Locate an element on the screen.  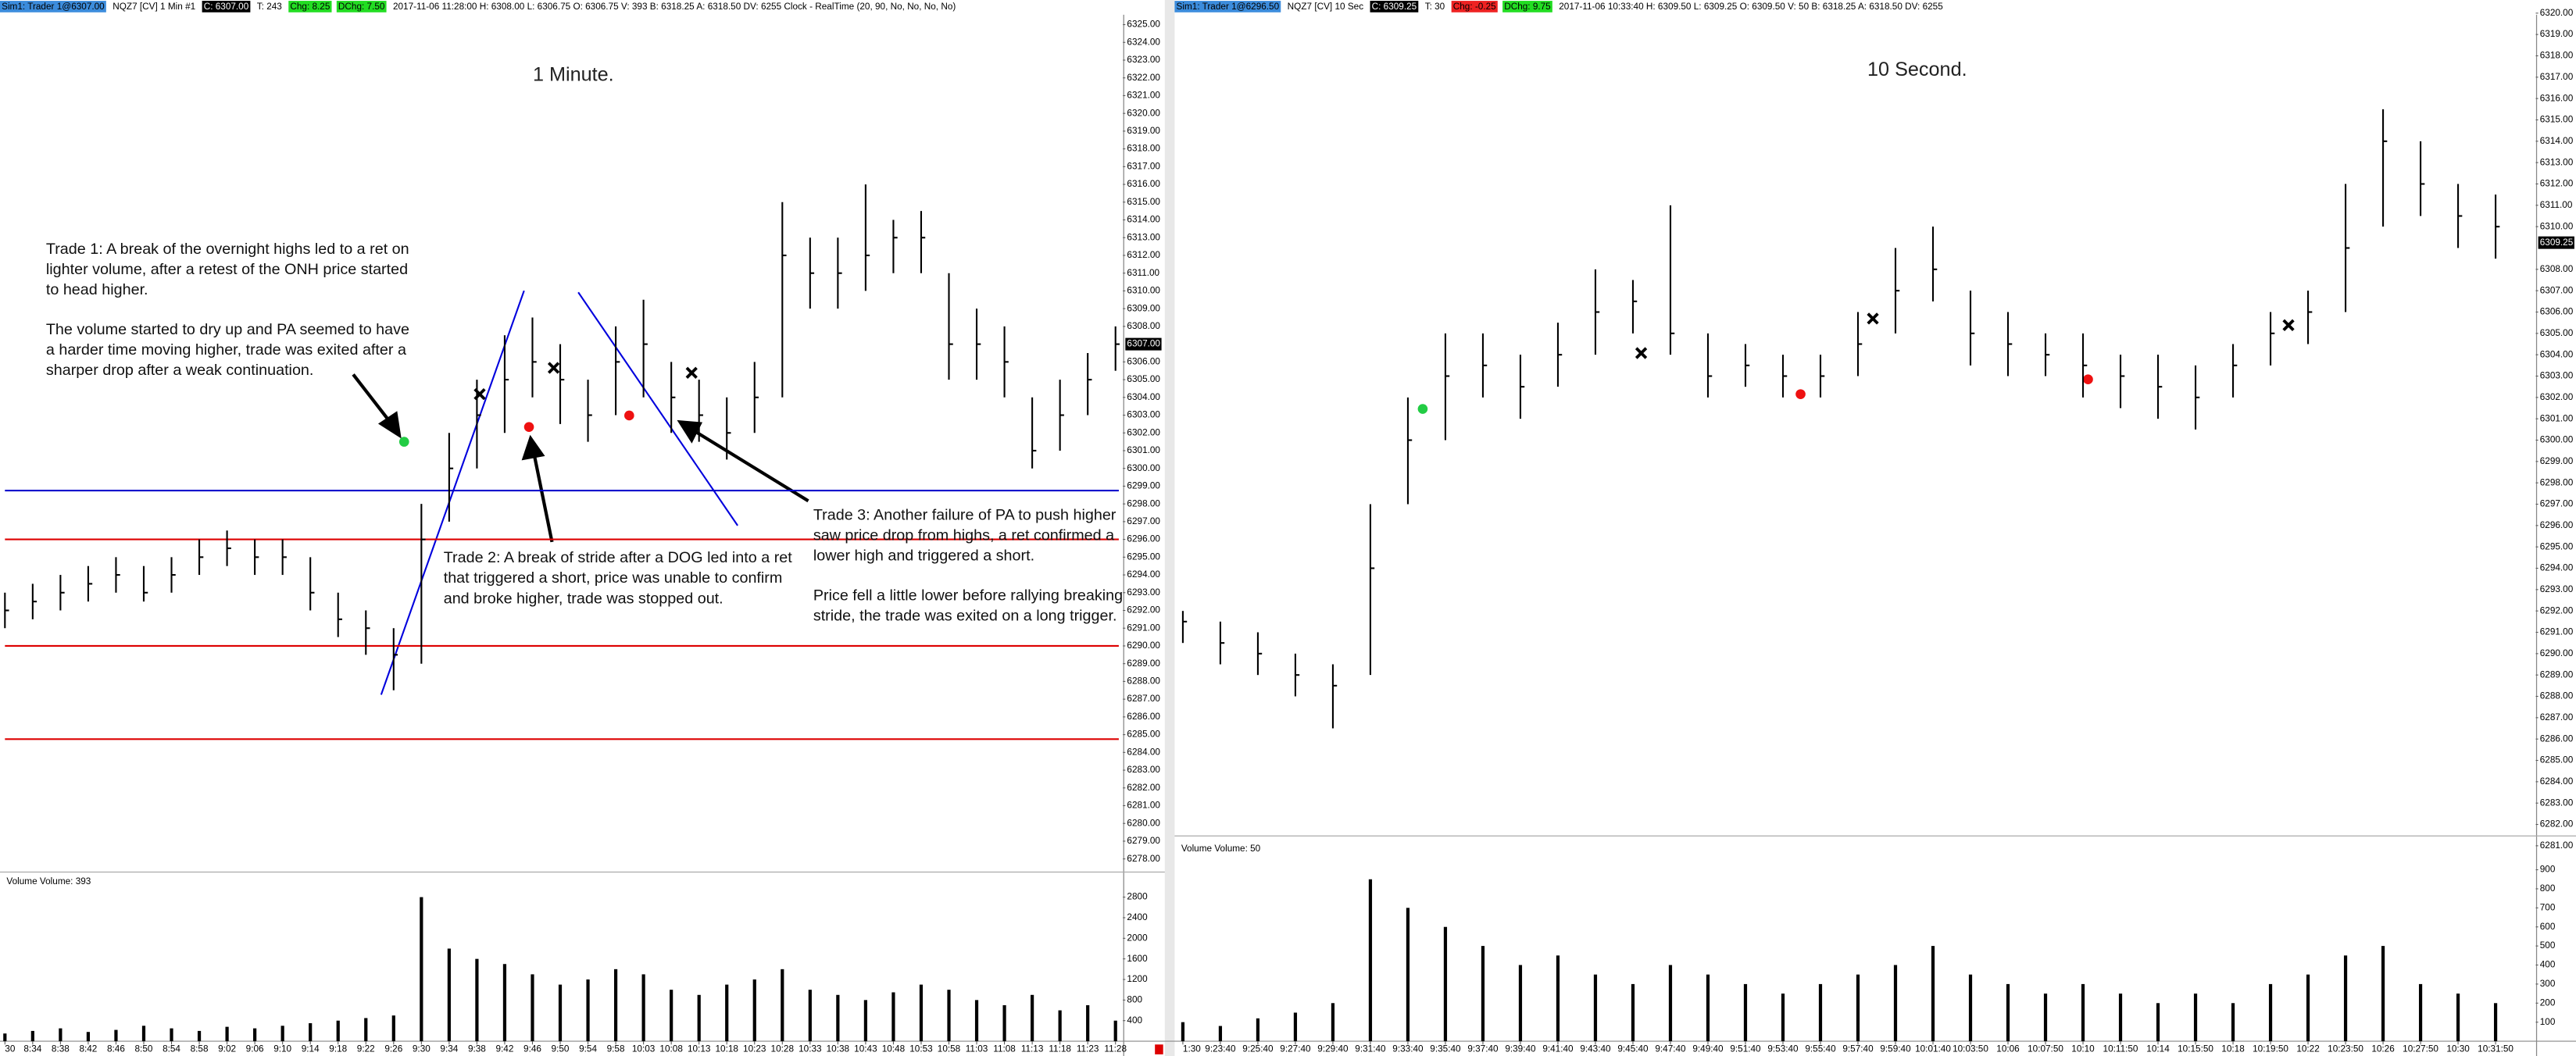
y-tick-label: 6325.00 is located at coordinates (1144, 25).